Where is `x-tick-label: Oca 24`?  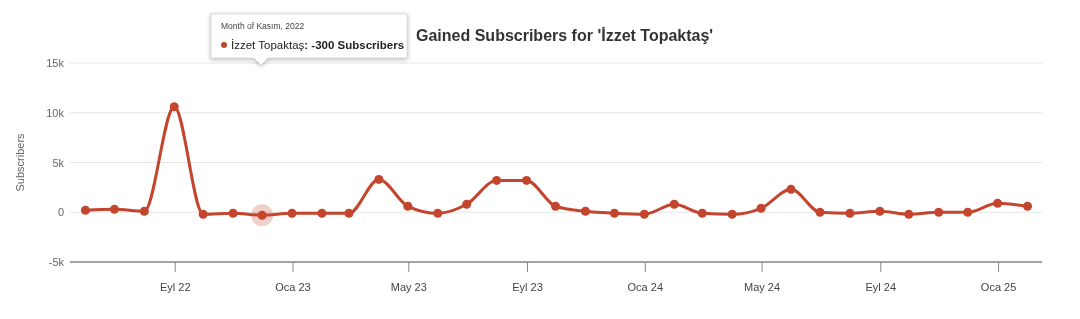
x-tick-label: Oca 24 is located at coordinates (645, 287).